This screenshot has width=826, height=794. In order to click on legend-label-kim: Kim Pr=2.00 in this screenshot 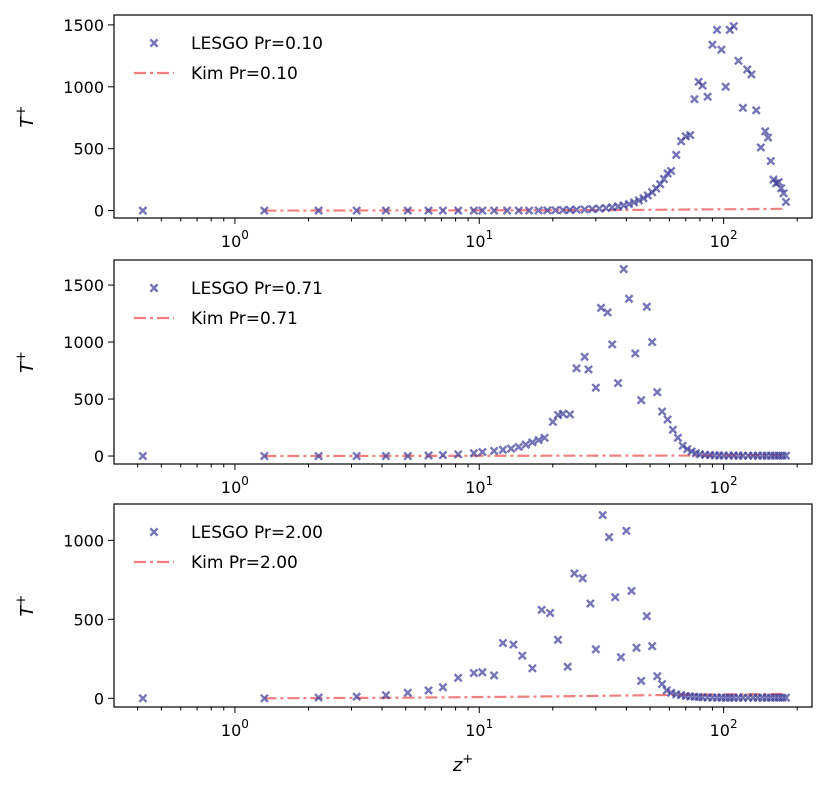, I will do `click(244, 563)`.